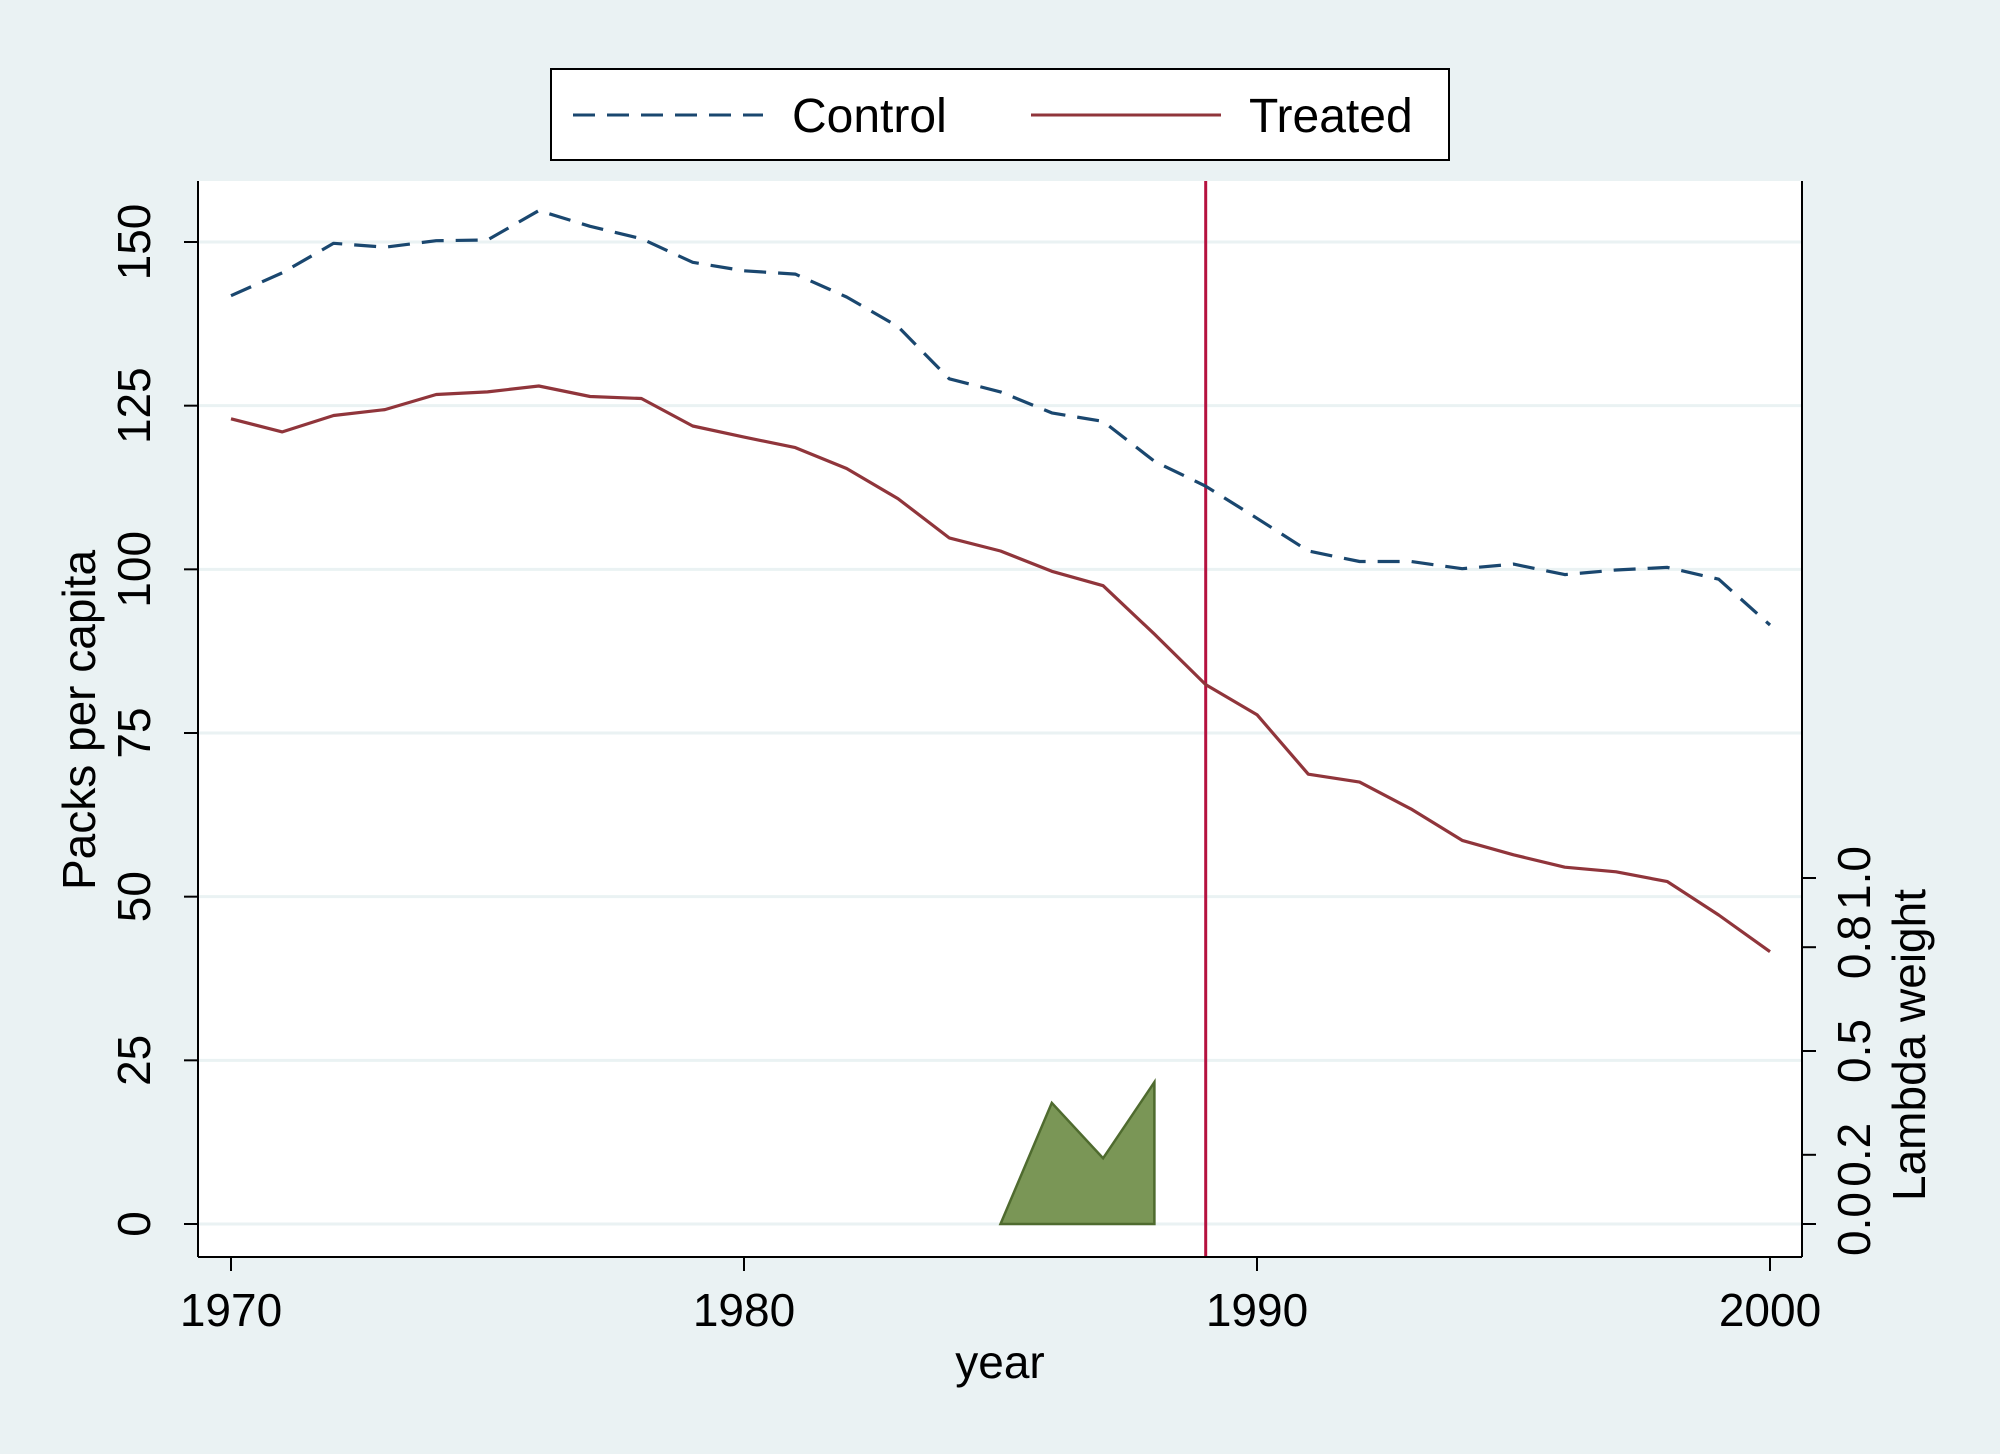 This screenshot has height=1454, width=2000. What do you see at coordinates (1770, 1310) in the screenshot?
I see `x-tick-label-2000: 2000` at bounding box center [1770, 1310].